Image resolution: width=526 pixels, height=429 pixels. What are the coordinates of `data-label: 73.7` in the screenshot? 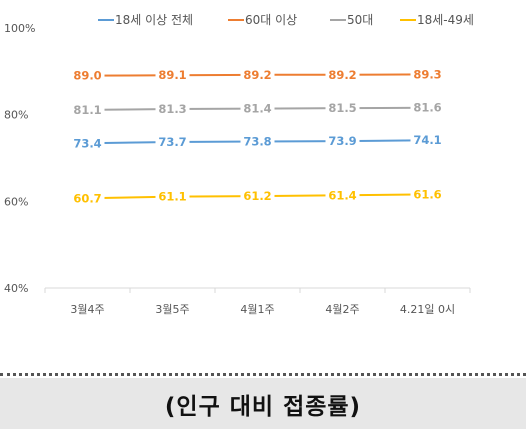 It's located at (172, 142).